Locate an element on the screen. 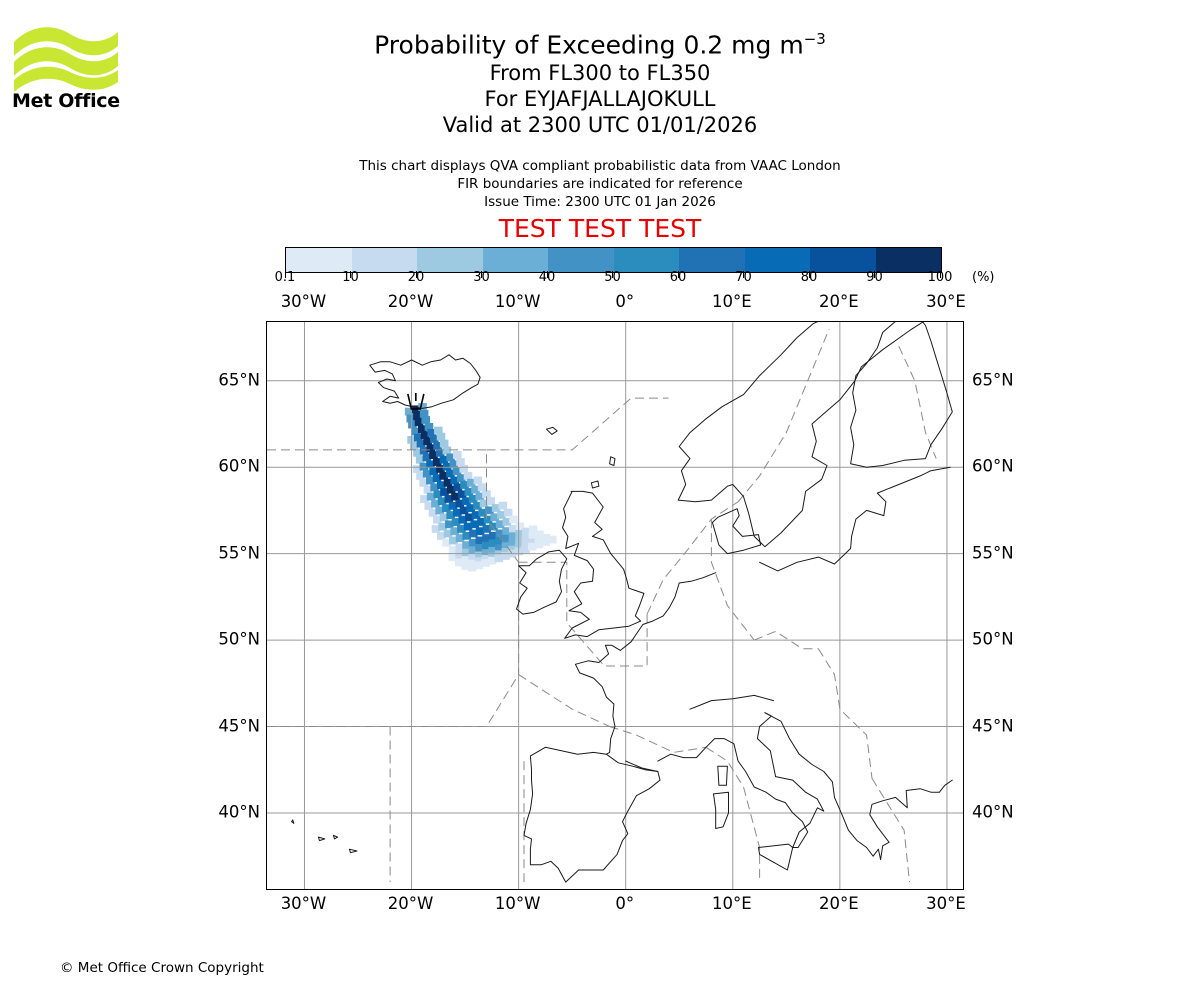  colorbar-tick-labels: 0.1 10 20 30 40 50 60 70 80 90 100 is located at coordinates (614, 279).